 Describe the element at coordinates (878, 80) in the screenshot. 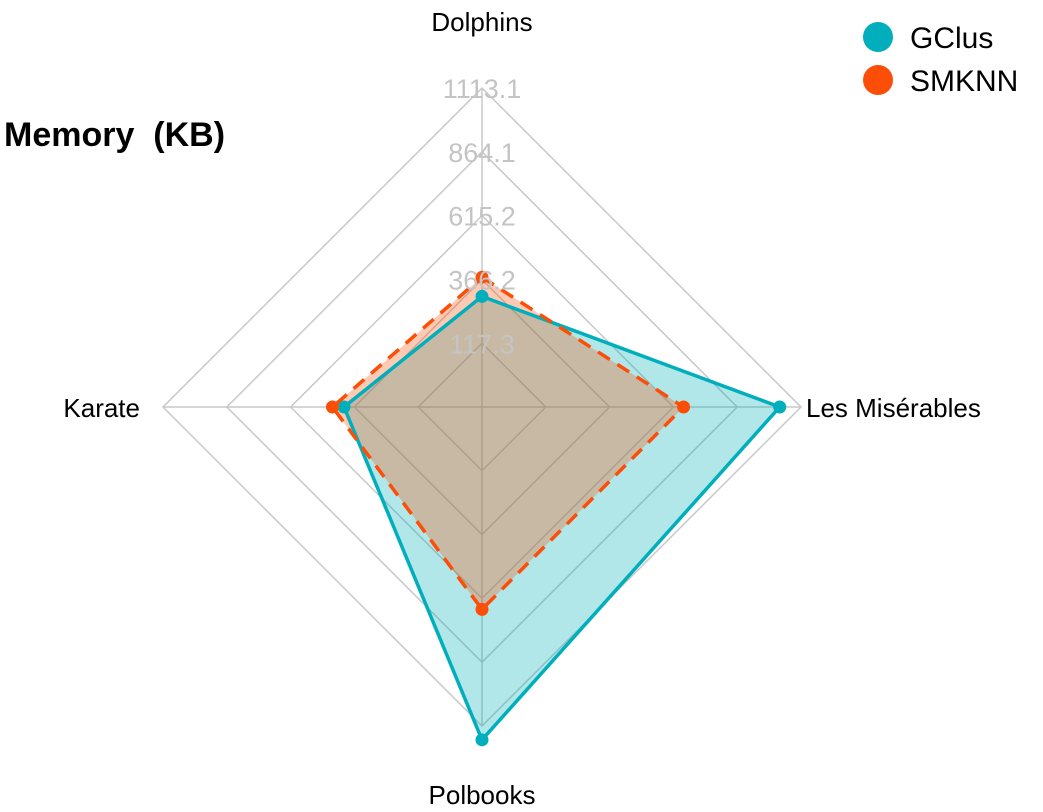

I see `legend-marker-smknn` at that location.